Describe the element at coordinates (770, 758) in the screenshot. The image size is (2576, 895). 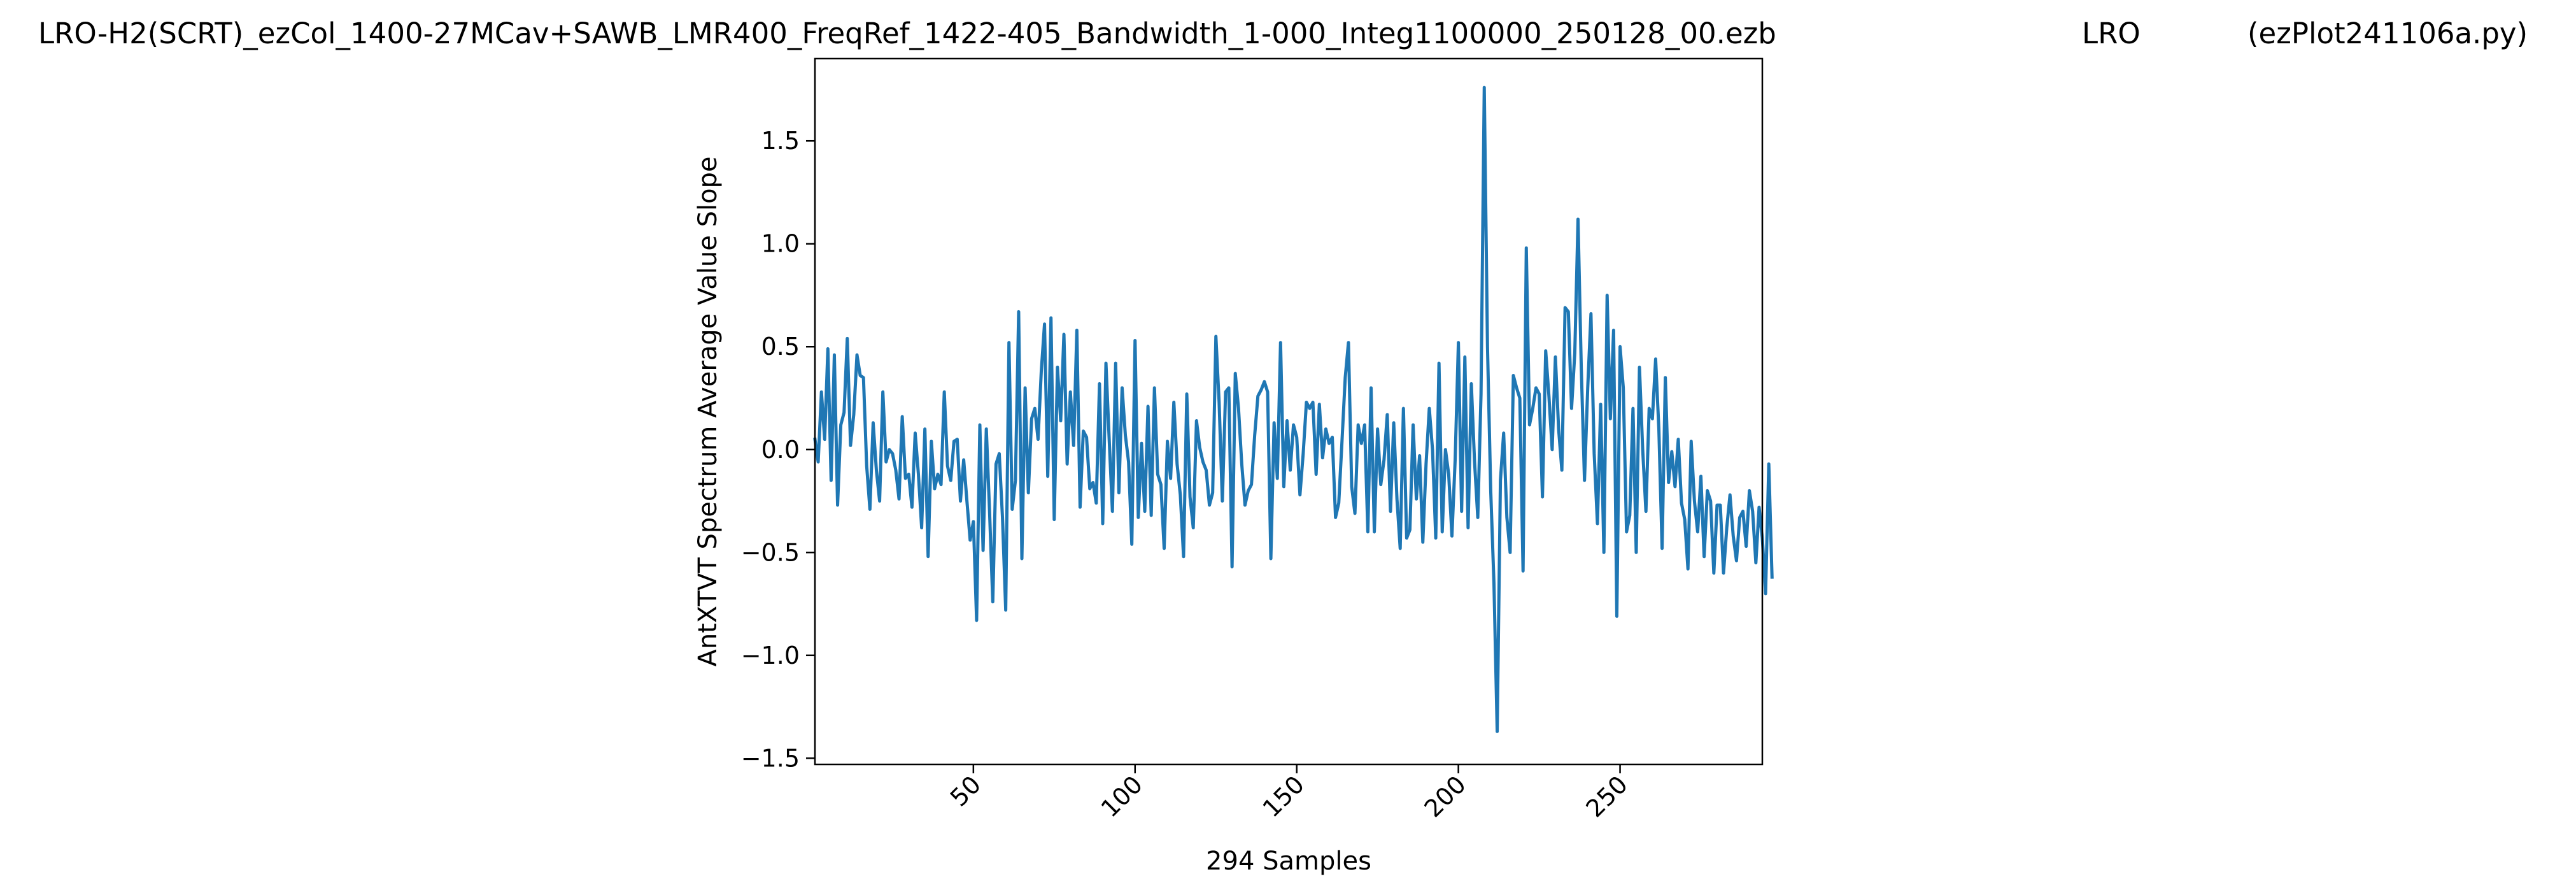
I see `y-tick-label: −1.5` at that location.